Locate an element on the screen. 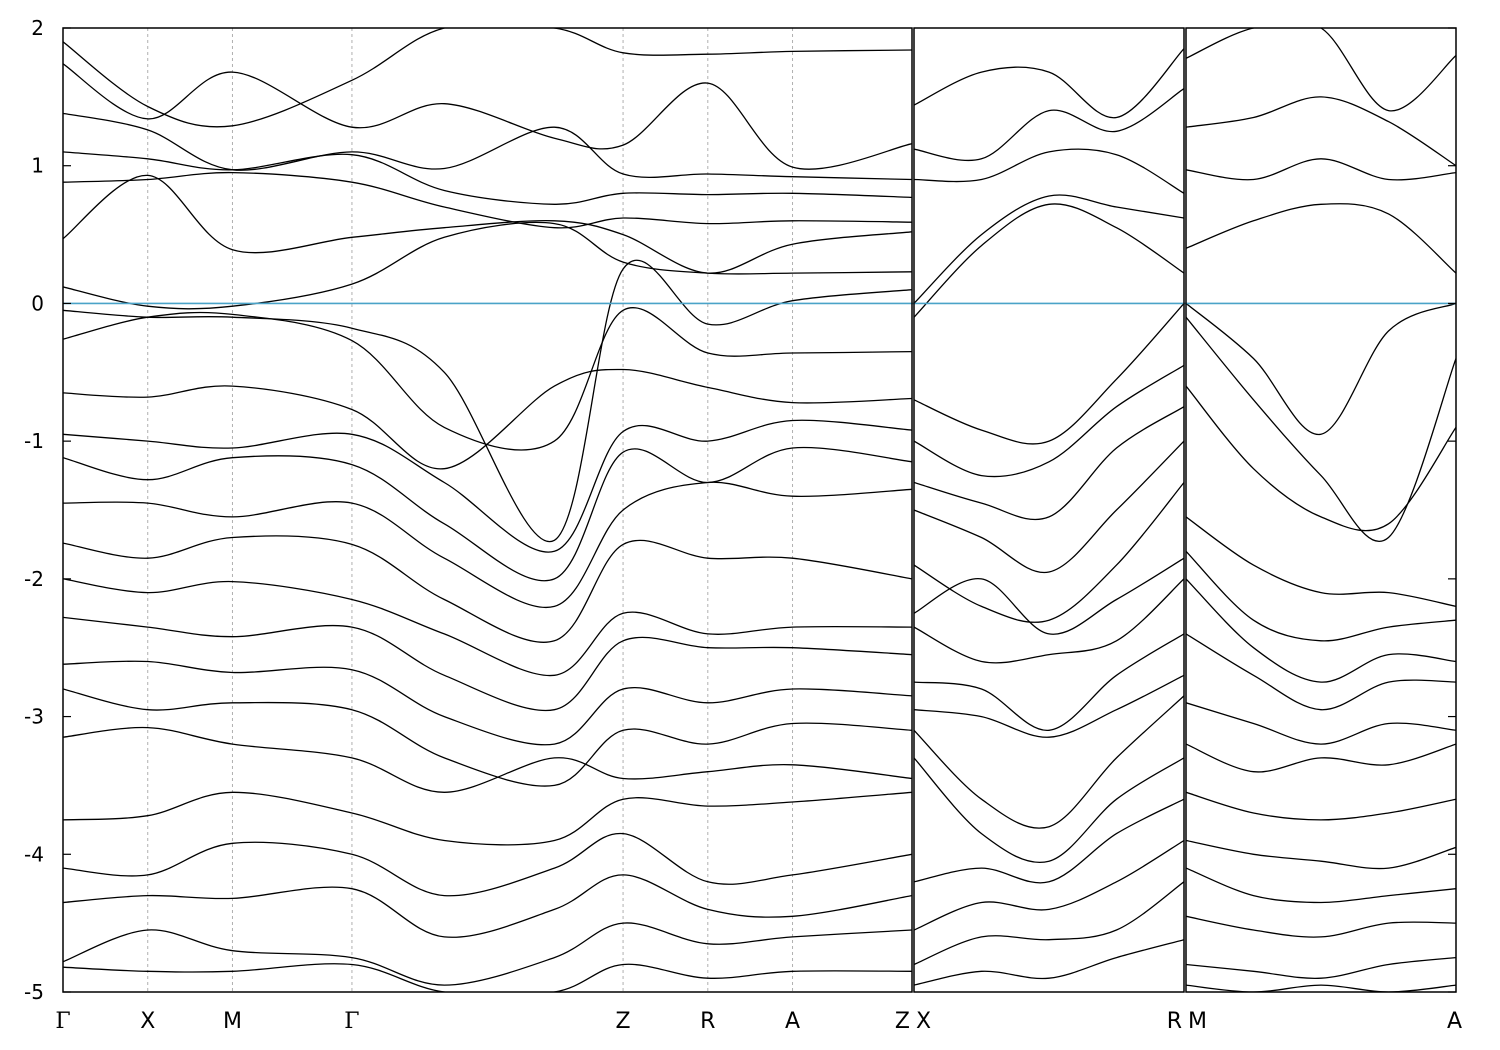 The width and height of the screenshot is (1500, 1050). y-tick-label: 0 is located at coordinates (37, 303).